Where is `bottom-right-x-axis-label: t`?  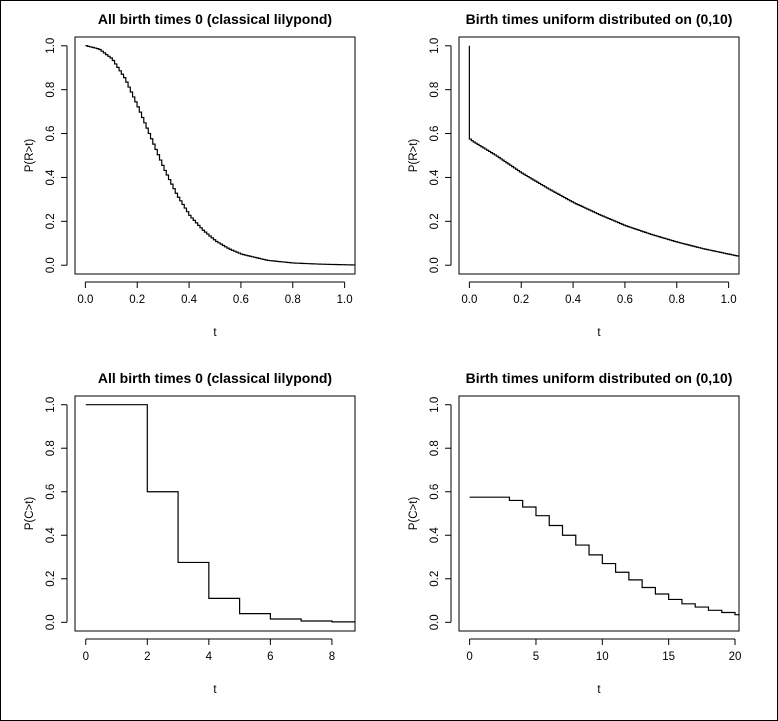 bottom-right-x-axis-label: t is located at coordinates (599, 690).